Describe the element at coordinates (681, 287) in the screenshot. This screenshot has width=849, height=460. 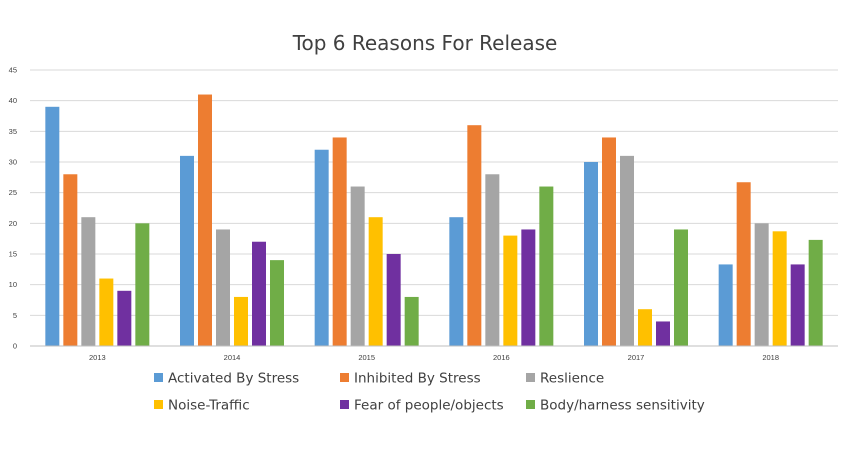
I see `bar-2017-body-harness-sensitivity` at that location.